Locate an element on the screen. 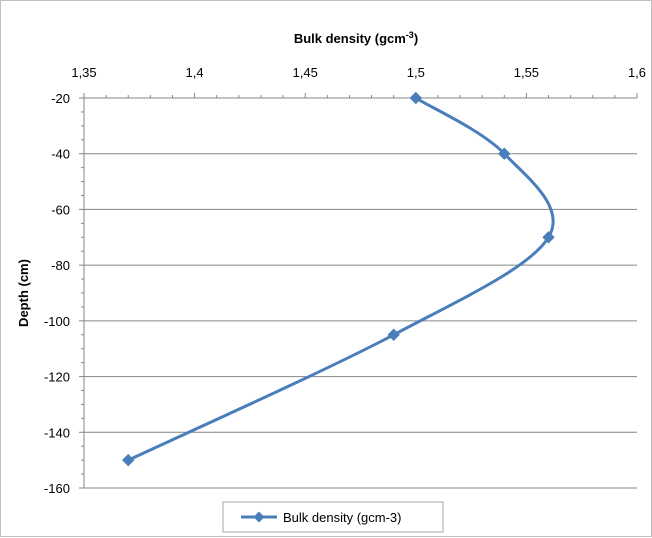  y-tick-label-2: -60 is located at coordinates (60, 209).